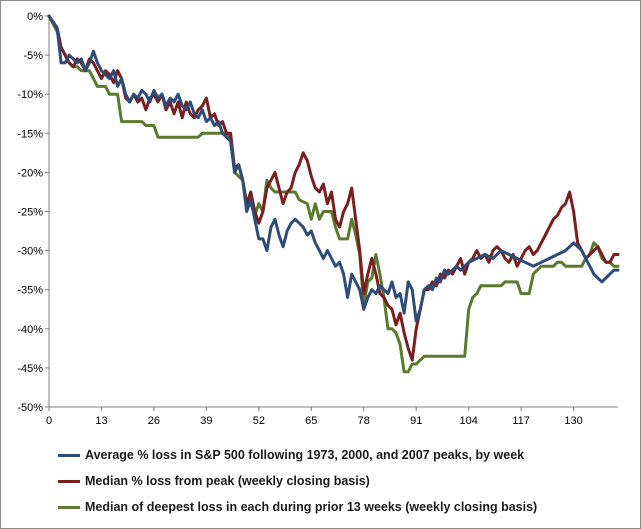 The image size is (641, 529). I want to click on y-tick-label: -40%, so click(30, 330).